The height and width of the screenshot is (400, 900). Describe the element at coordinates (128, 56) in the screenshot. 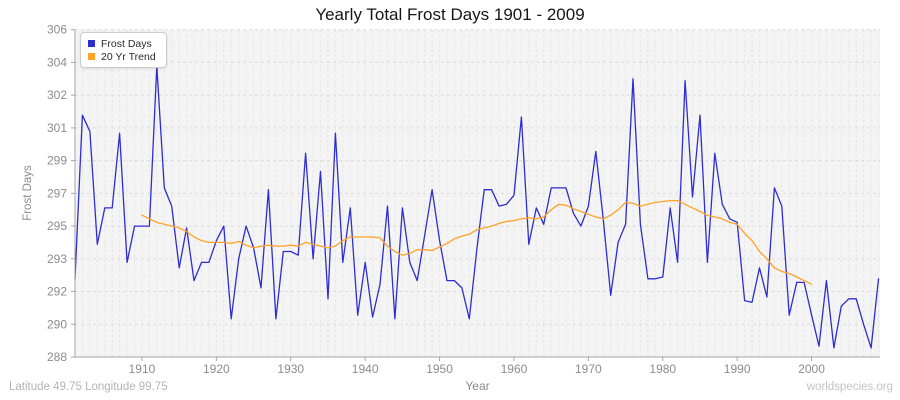

I see `legend-label: 20 Yr Trend` at that location.